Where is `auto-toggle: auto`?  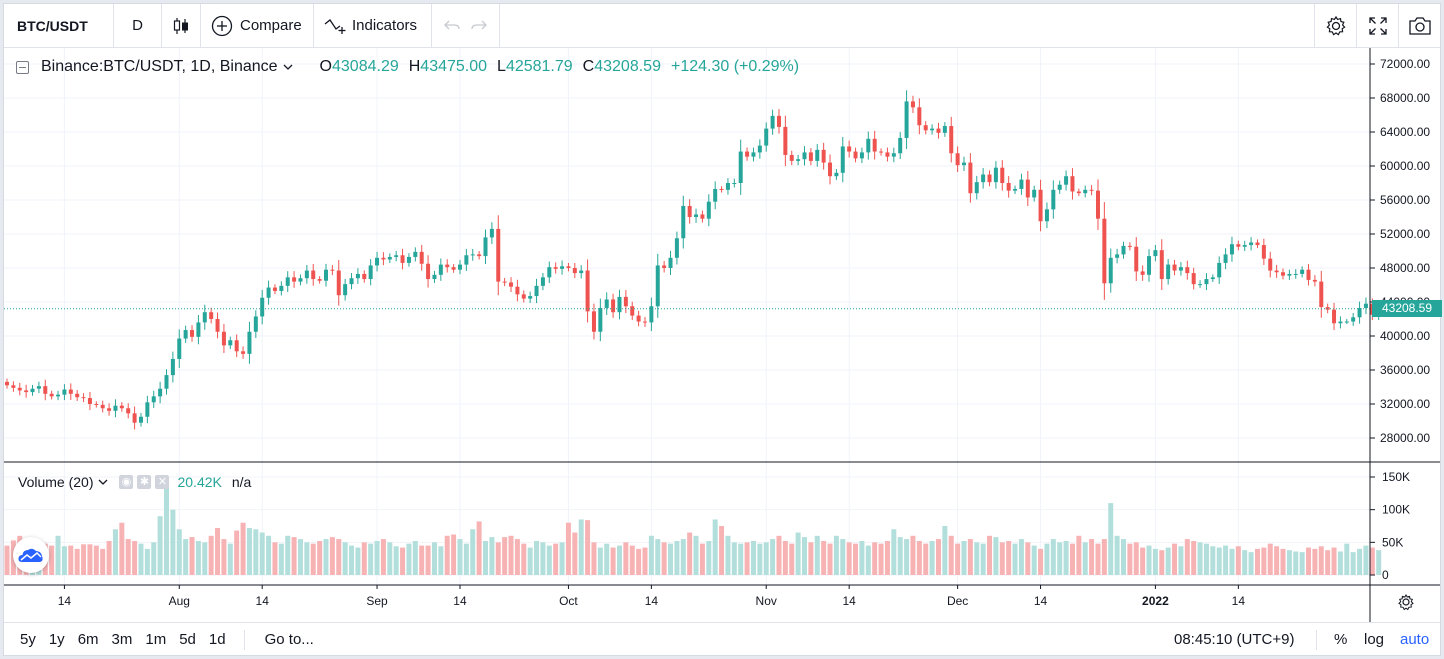
auto-toggle: auto is located at coordinates (1415, 639).